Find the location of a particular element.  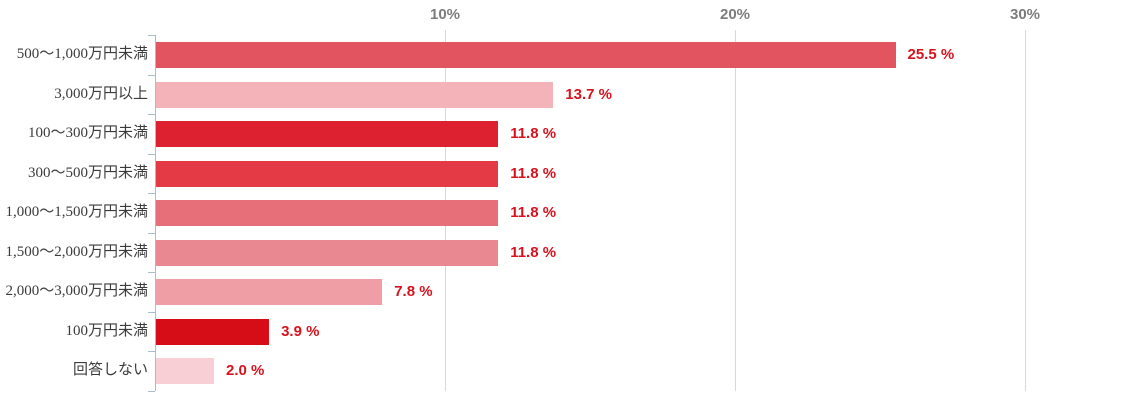

x-axis-tick-label: 10% is located at coordinates (445, 14).